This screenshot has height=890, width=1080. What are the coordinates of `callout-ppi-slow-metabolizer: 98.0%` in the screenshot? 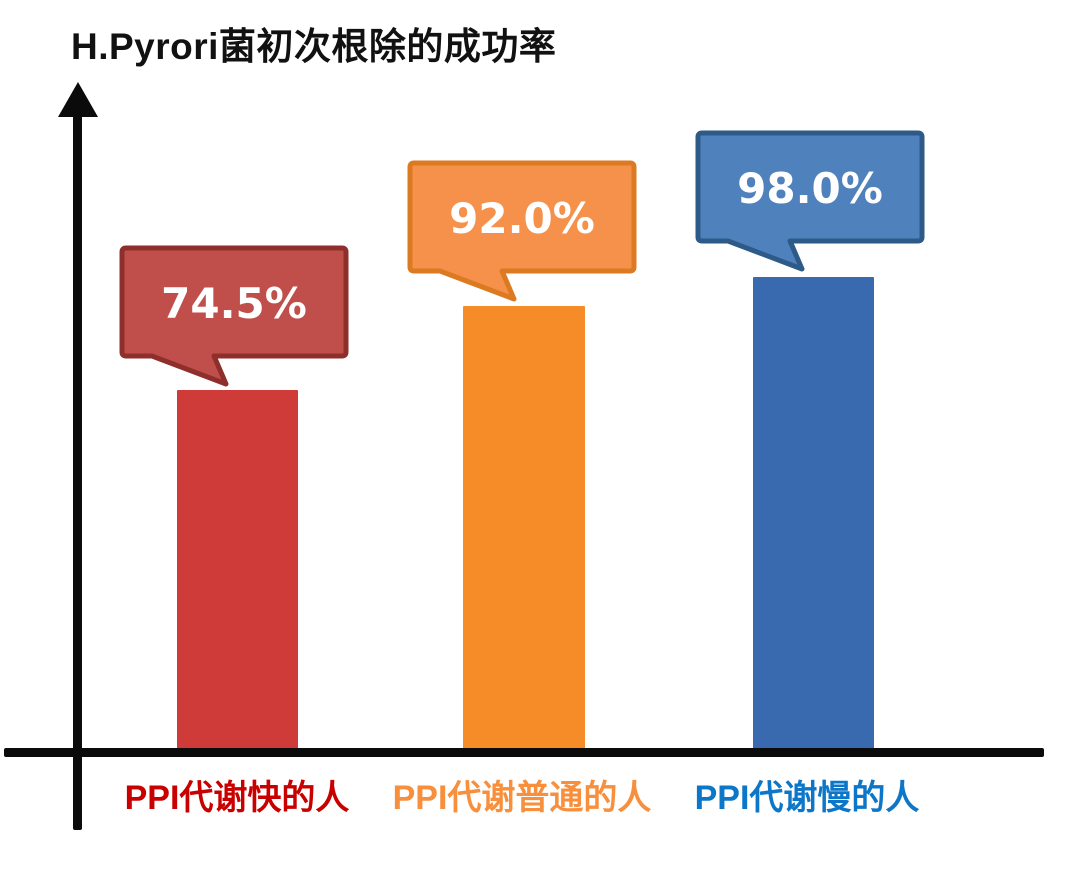 It's located at (810, 201).